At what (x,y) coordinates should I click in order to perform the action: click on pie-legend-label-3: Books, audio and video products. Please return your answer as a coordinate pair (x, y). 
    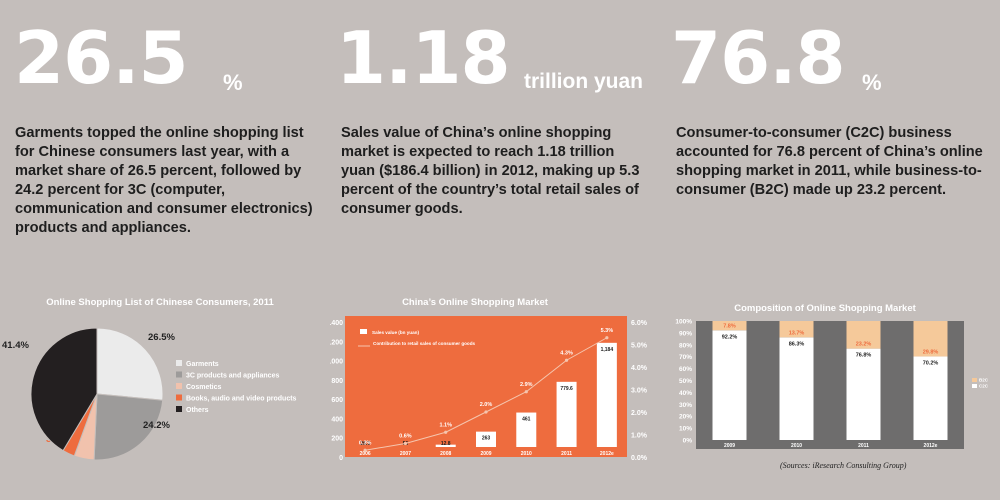
    Looking at the image, I should click on (241, 399).